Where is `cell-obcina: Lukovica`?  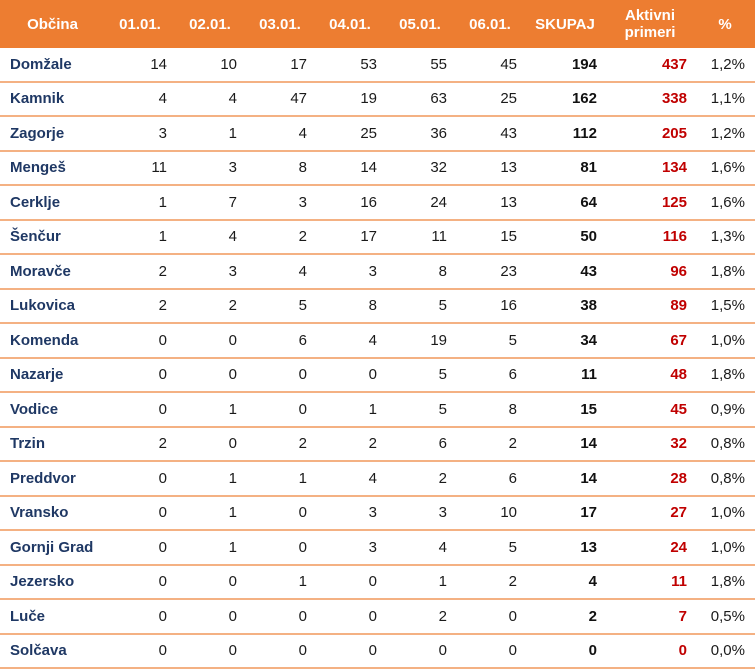 cell-obcina: Lukovica is located at coordinates (52, 306).